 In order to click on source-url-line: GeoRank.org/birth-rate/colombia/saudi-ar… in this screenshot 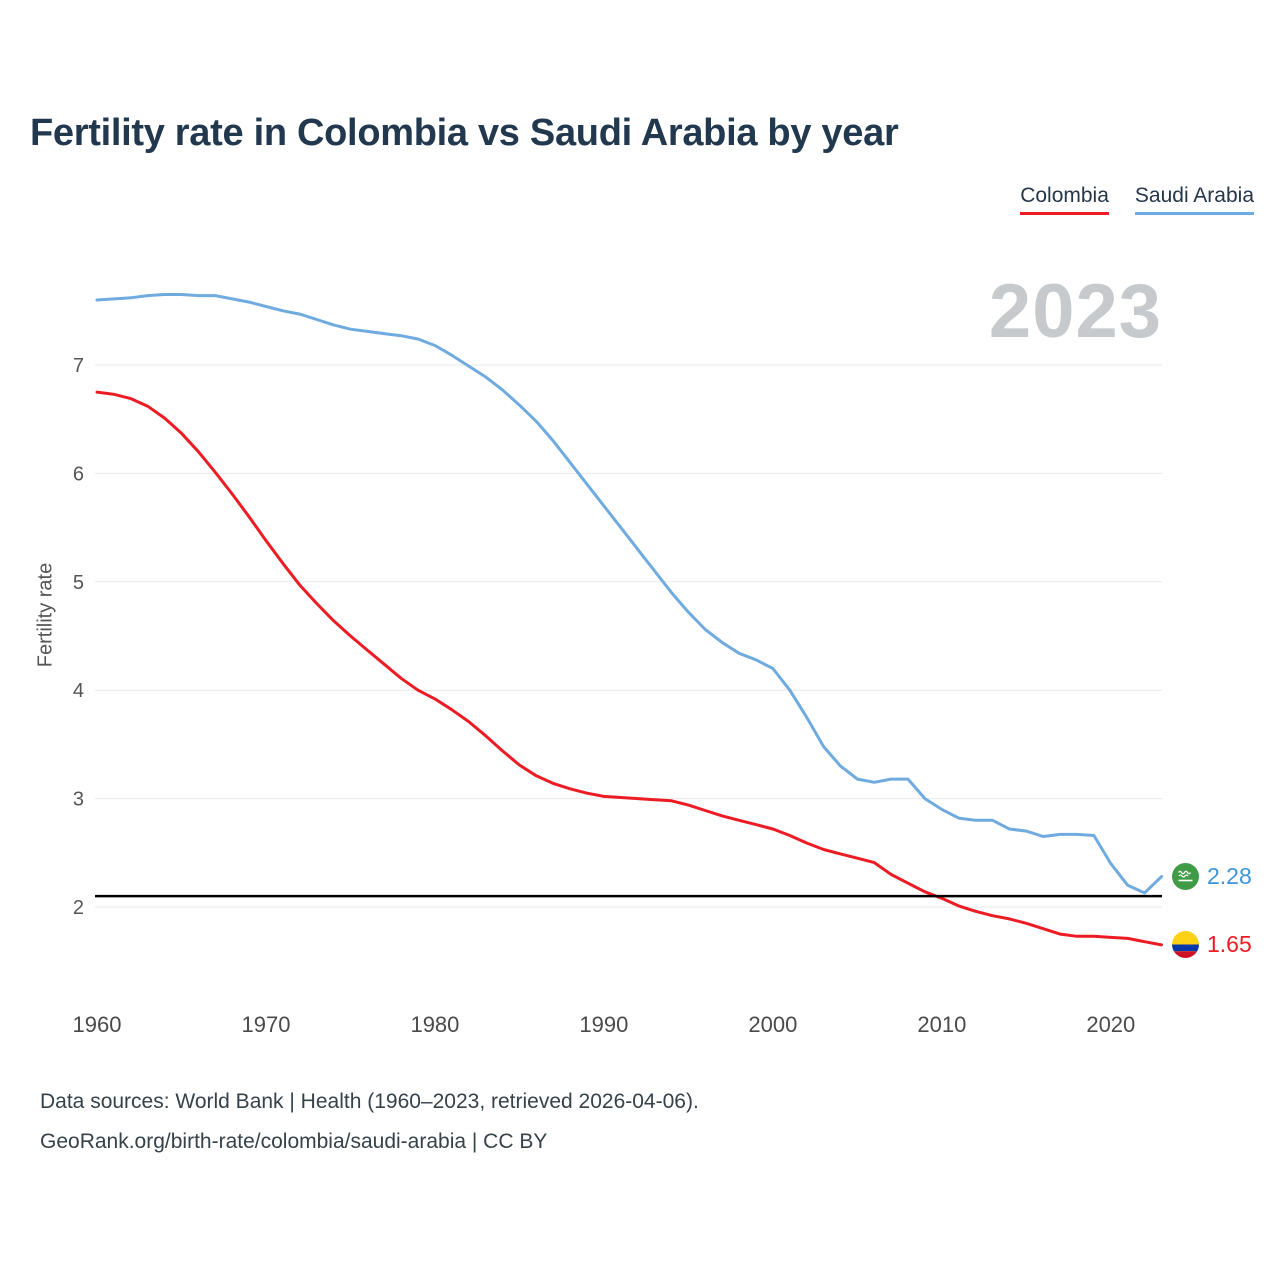, I will do `click(294, 1141)`.